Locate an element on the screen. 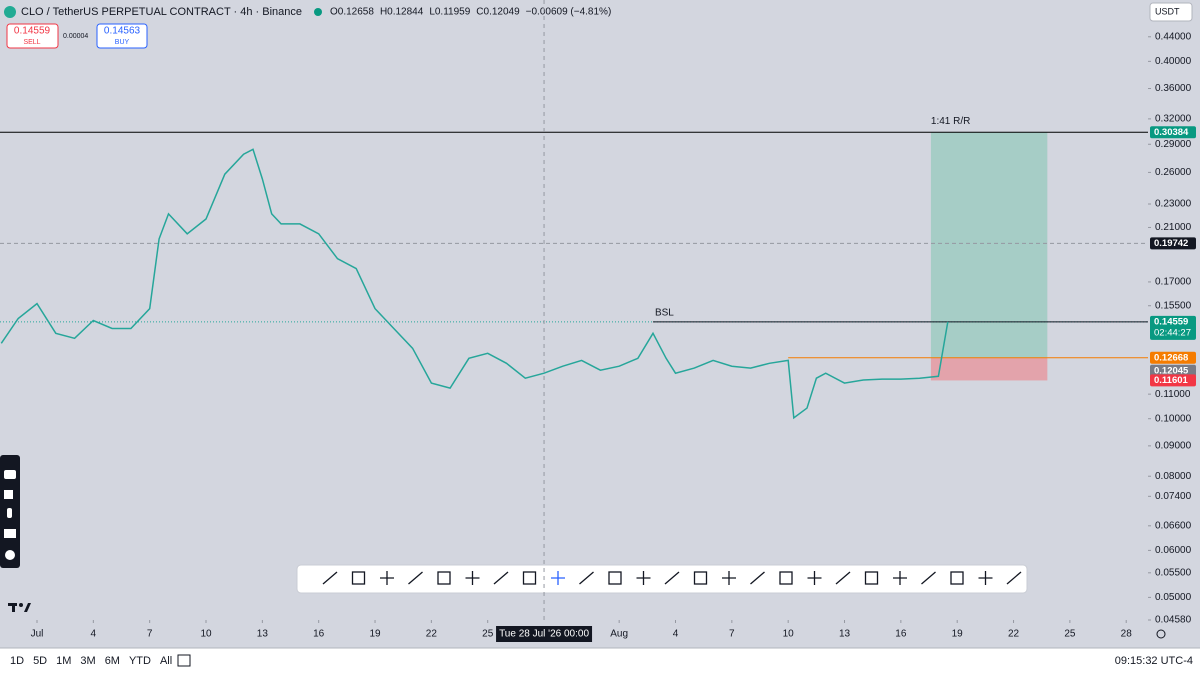  currency-button is located at coordinates (1171, 12).